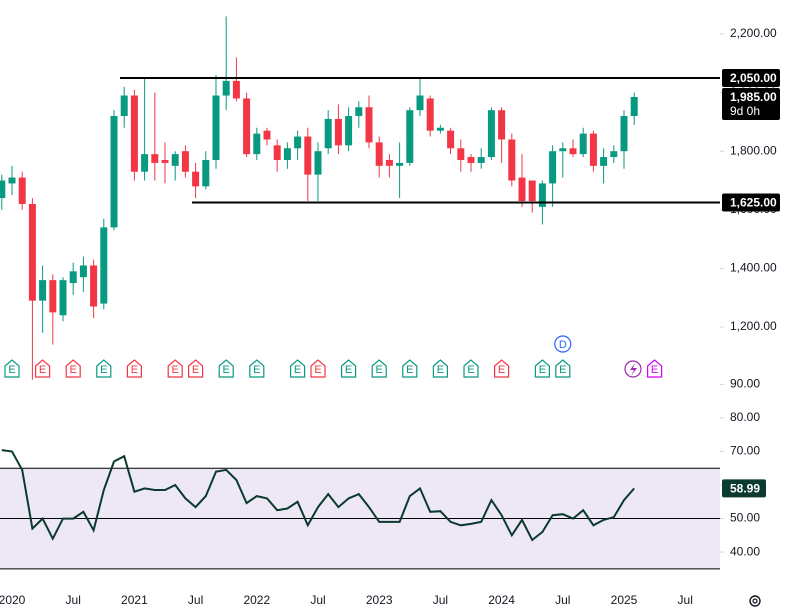 This screenshot has width=785, height=613. Describe the element at coordinates (624, 600) in the screenshot. I see `x-tick-label: 2025` at that location.